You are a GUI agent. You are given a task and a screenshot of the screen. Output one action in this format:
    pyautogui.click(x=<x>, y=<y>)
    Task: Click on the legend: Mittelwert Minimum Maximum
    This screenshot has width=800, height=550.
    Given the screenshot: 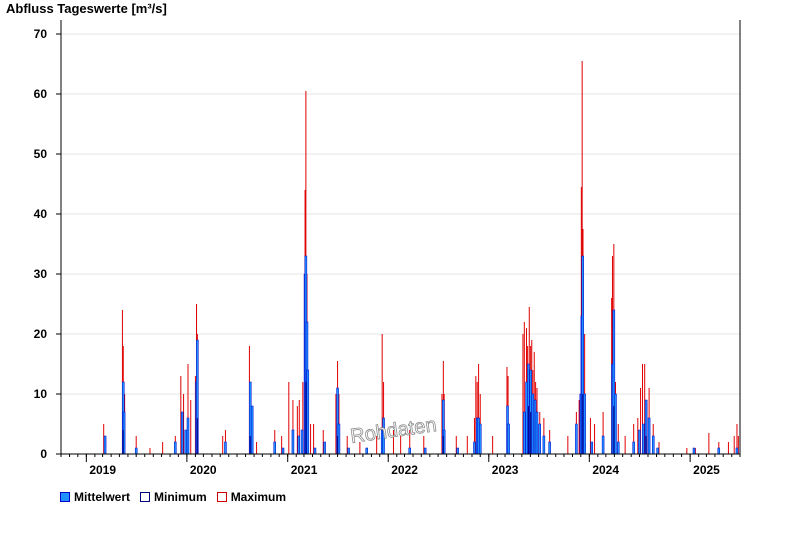 What is the action you would take?
    pyautogui.click(x=173, y=497)
    